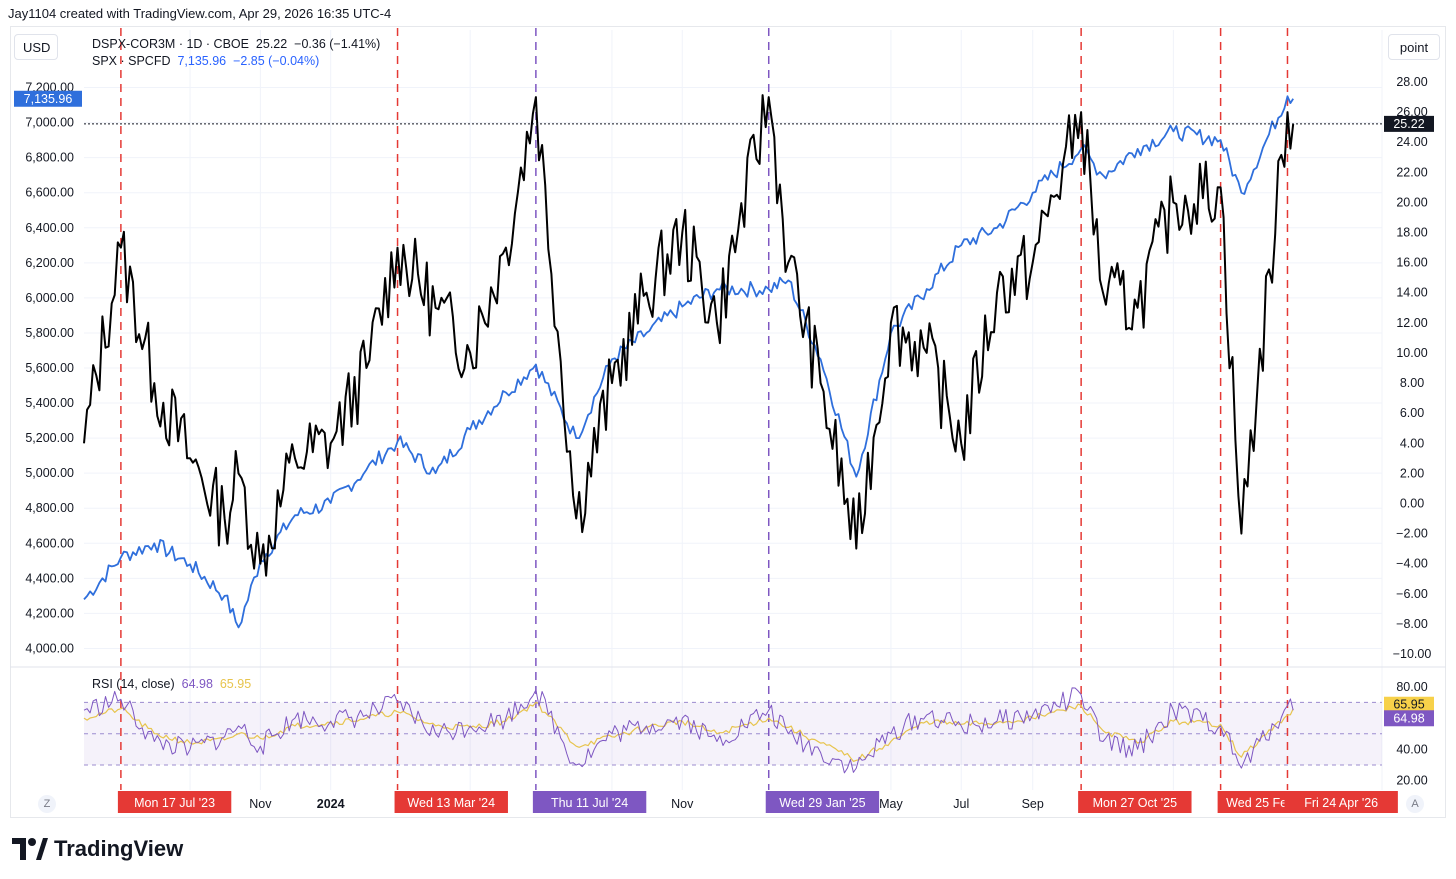  What do you see at coordinates (1412, 413) in the screenshot?
I see `right-axis-tick: 6.00` at bounding box center [1412, 413].